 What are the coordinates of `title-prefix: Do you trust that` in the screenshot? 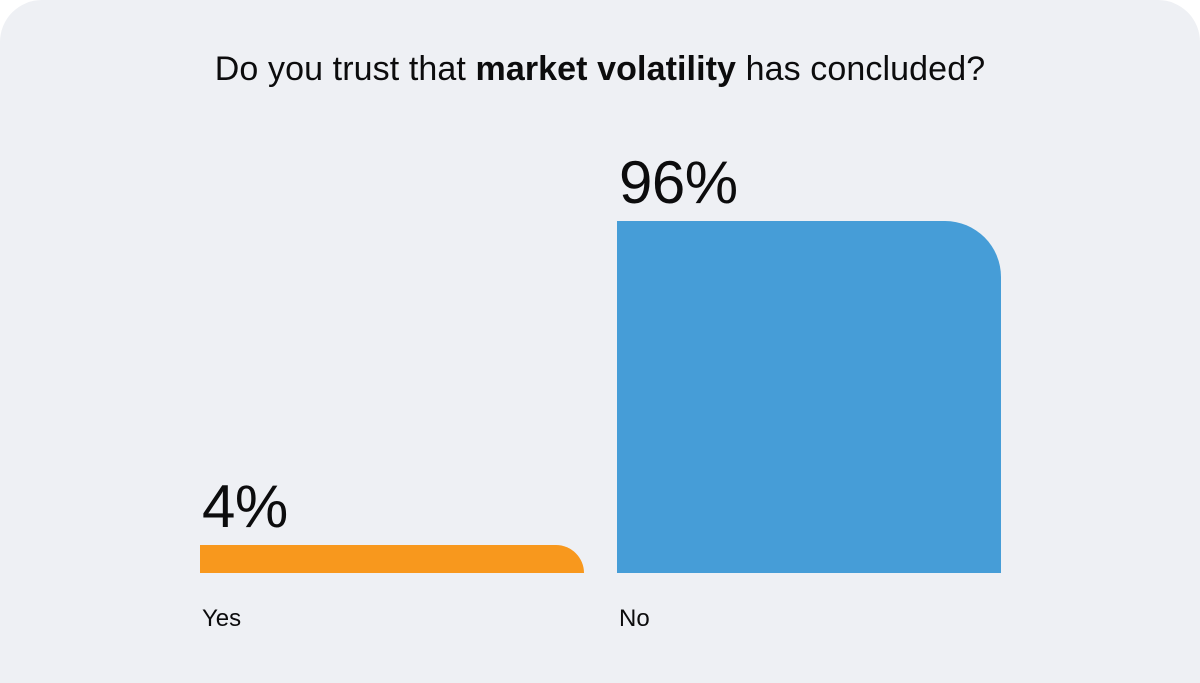 It's located at (345, 69).